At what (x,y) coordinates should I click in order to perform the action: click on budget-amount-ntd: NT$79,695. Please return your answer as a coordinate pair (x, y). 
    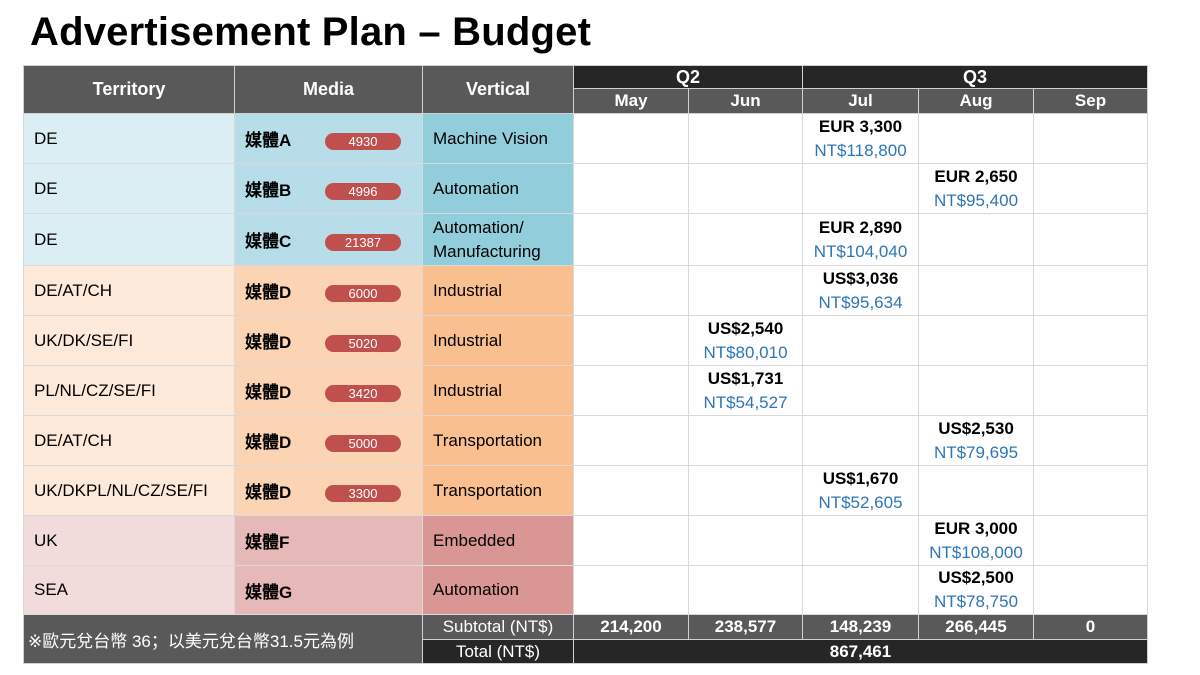
    Looking at the image, I should click on (976, 452).